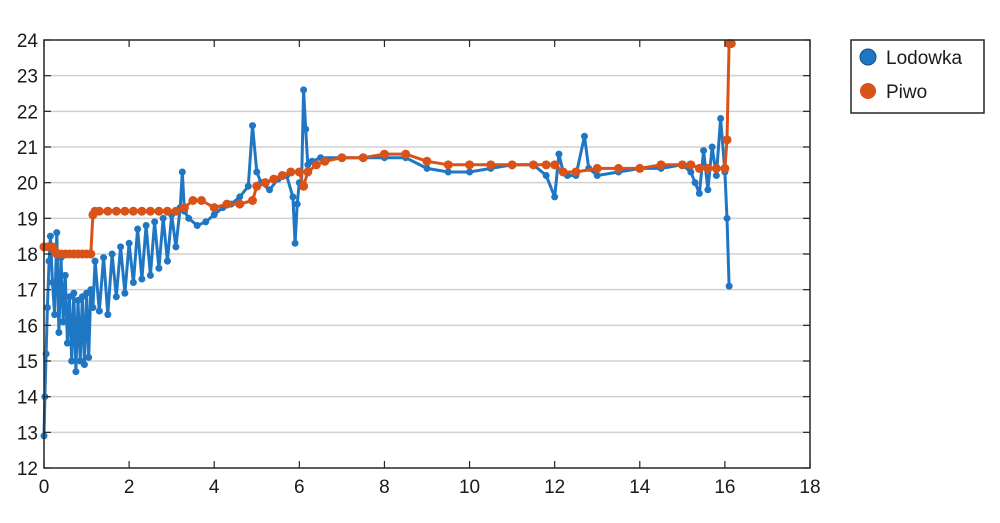 The image size is (1000, 523). Describe the element at coordinates (469, 487) in the screenshot. I see `x-tick-label: 10` at that location.